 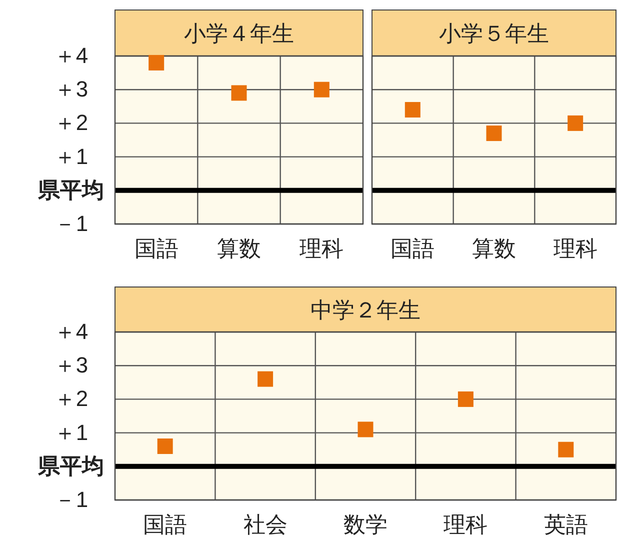 I want to click on chart-title: 小学４年生, so click(x=239, y=34).